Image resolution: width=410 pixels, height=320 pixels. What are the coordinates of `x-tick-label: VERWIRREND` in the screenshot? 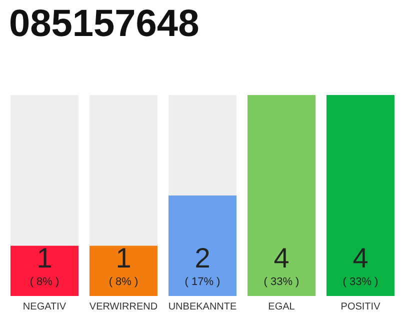 It's located at (123, 307).